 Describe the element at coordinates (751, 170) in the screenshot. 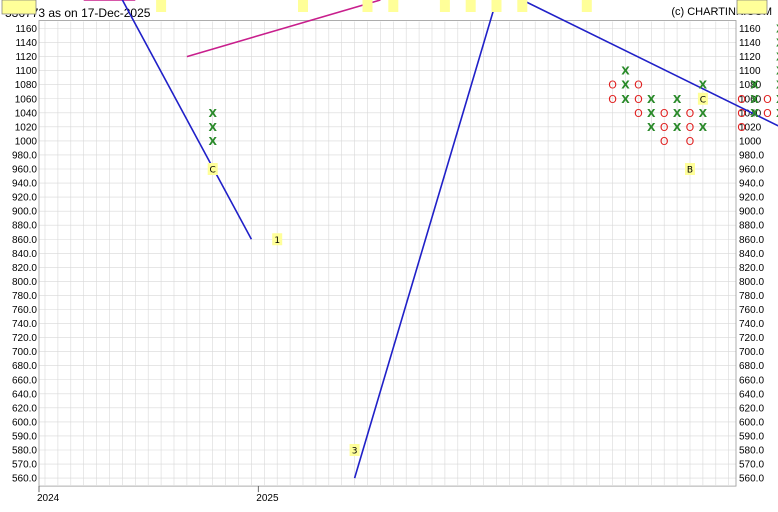

I see `y-tick-label-right: 960.0` at that location.